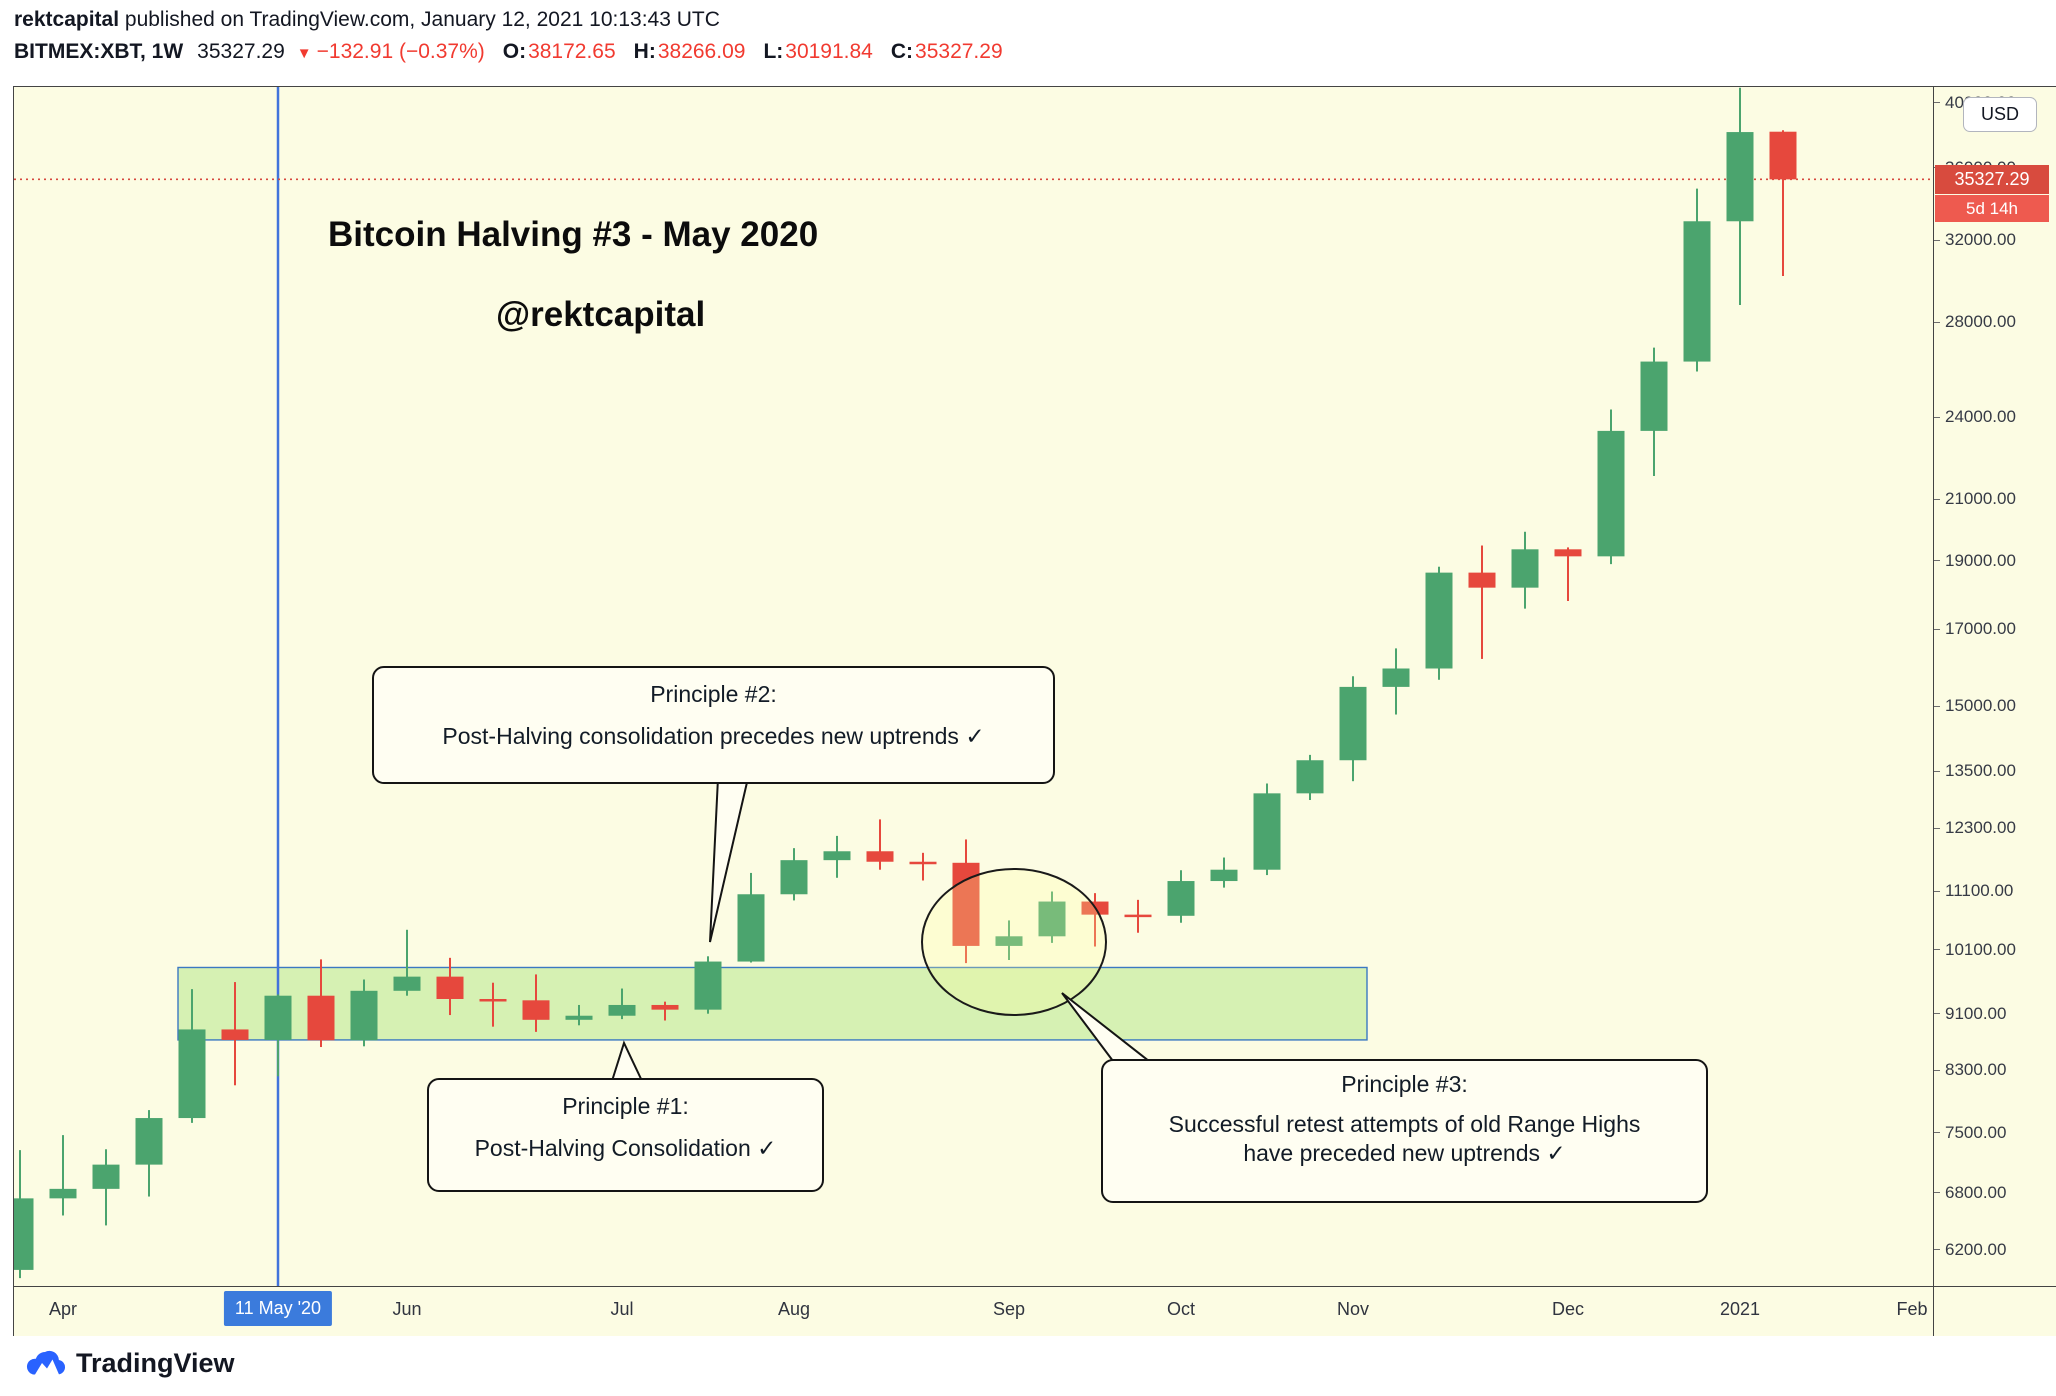  I want to click on price-tick: 11100.00, so click(1973, 891).